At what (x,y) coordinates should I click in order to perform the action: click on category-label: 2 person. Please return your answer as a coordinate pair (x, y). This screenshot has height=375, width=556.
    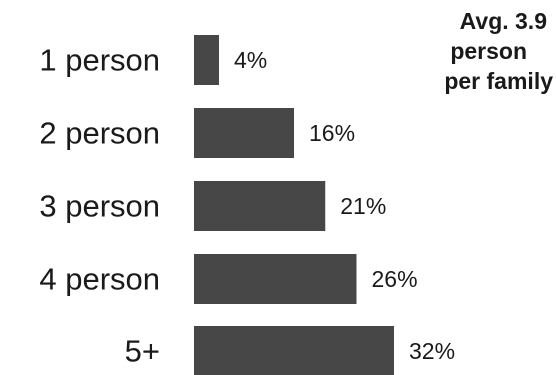
    Looking at the image, I should click on (99, 133).